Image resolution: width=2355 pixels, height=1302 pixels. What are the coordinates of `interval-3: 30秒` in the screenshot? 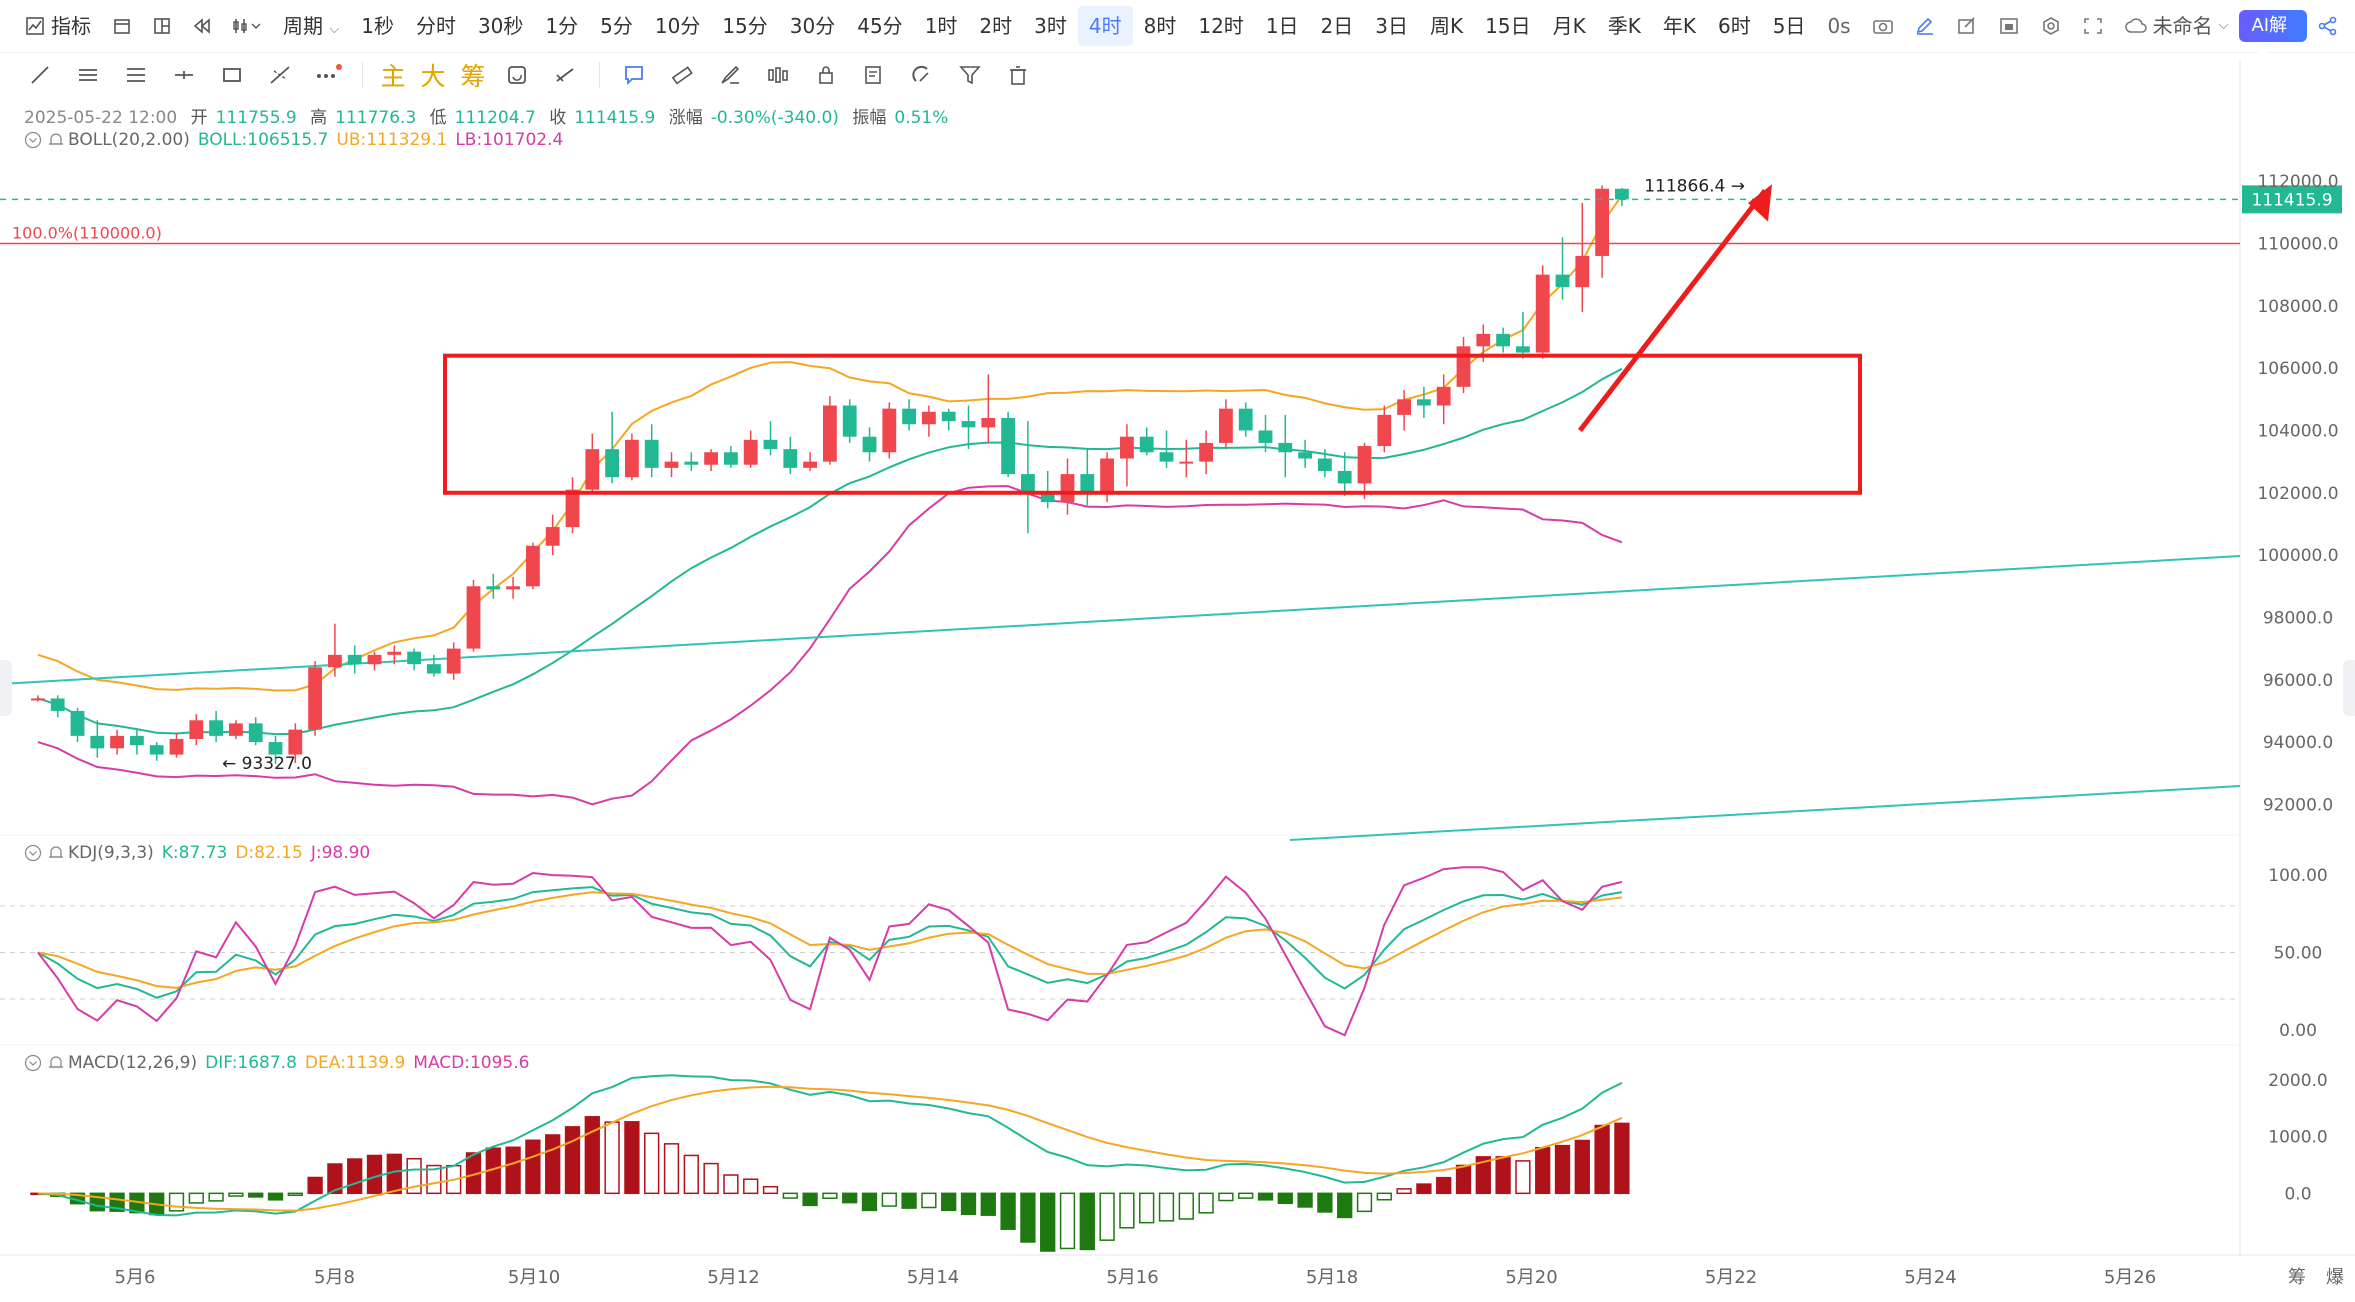 It's located at (500, 26).